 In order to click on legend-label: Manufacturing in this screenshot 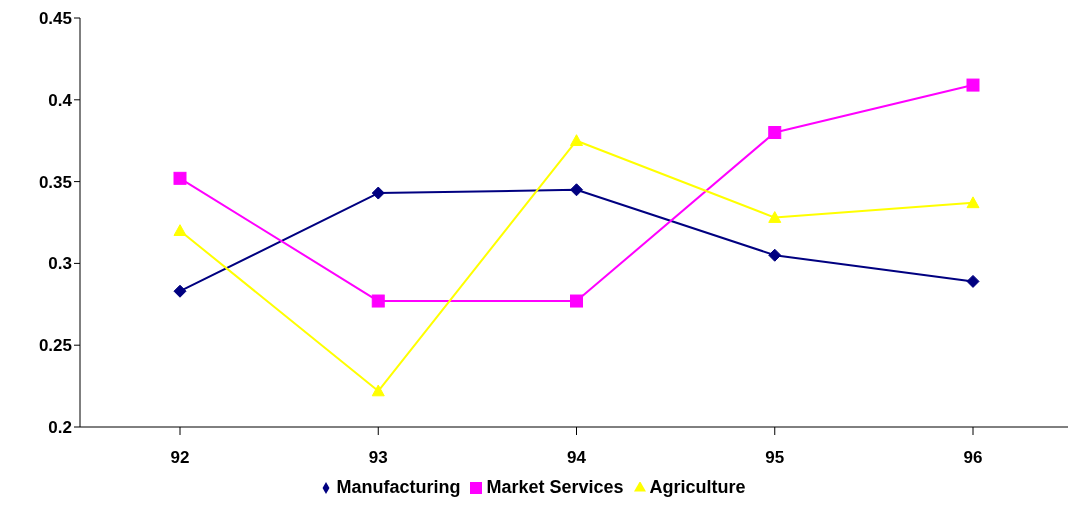, I will do `click(398, 487)`.